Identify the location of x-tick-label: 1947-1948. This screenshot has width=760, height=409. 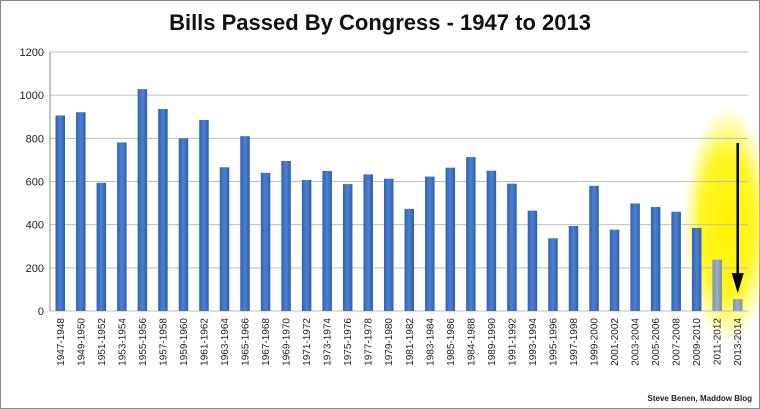
(61, 342).